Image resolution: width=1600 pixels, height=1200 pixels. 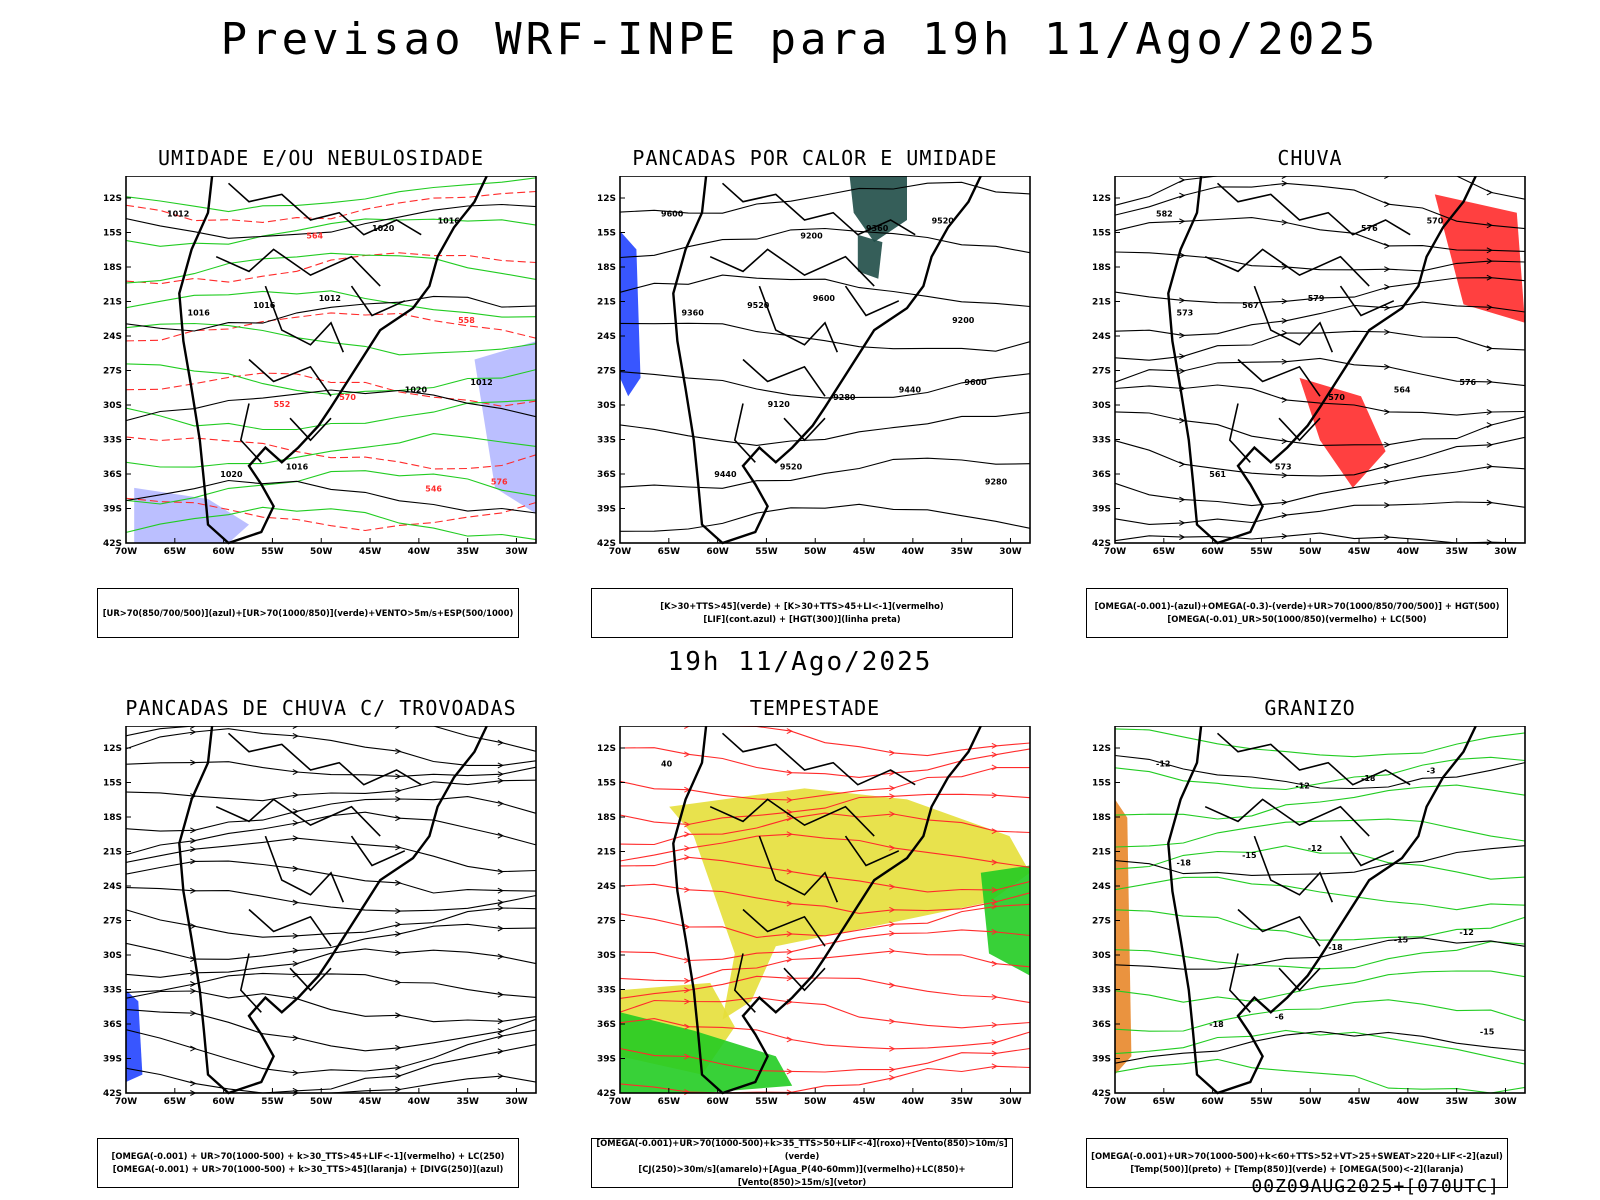 I want to click on lon-label: 35W, so click(x=1456, y=1102).